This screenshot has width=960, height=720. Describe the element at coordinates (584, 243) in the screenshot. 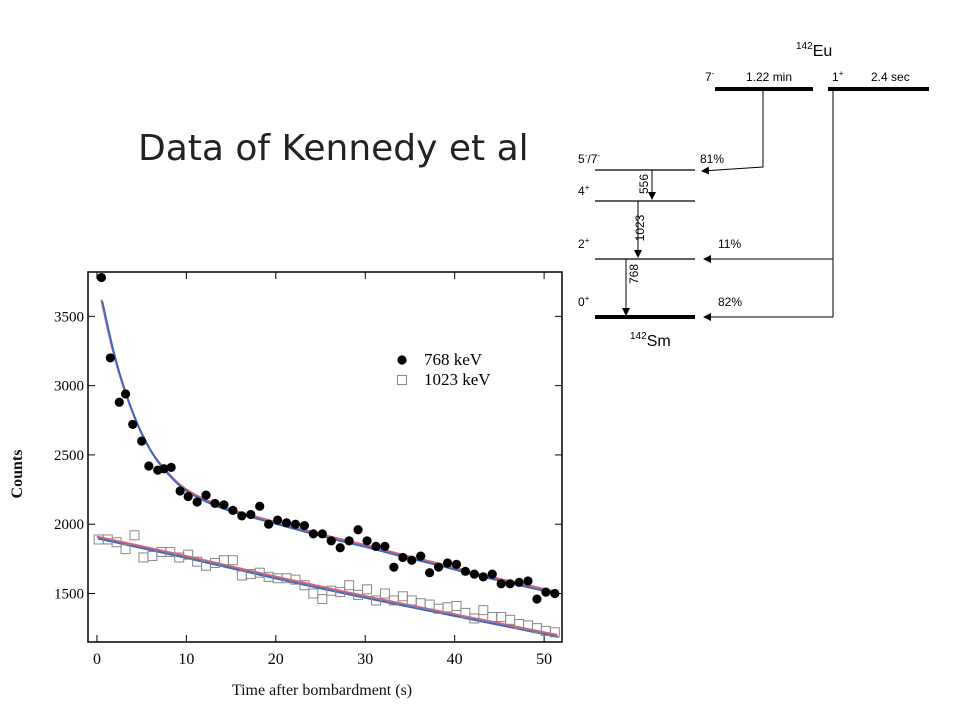

I see `level-label-2plus: 2+` at that location.